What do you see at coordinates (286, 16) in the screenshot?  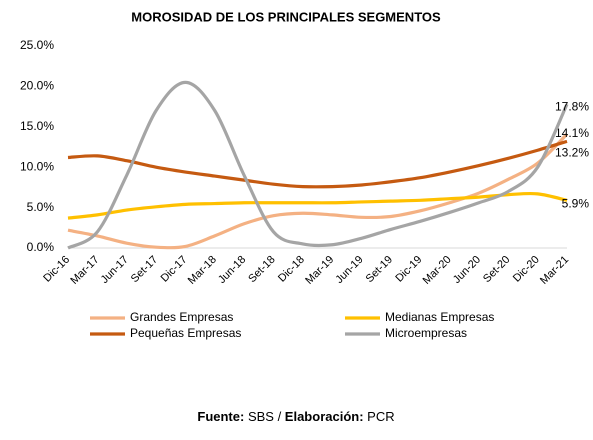 I see `chart-title: MOROSIDAD DE LOS PRINCIPALES SEGMENTOS` at bounding box center [286, 16].